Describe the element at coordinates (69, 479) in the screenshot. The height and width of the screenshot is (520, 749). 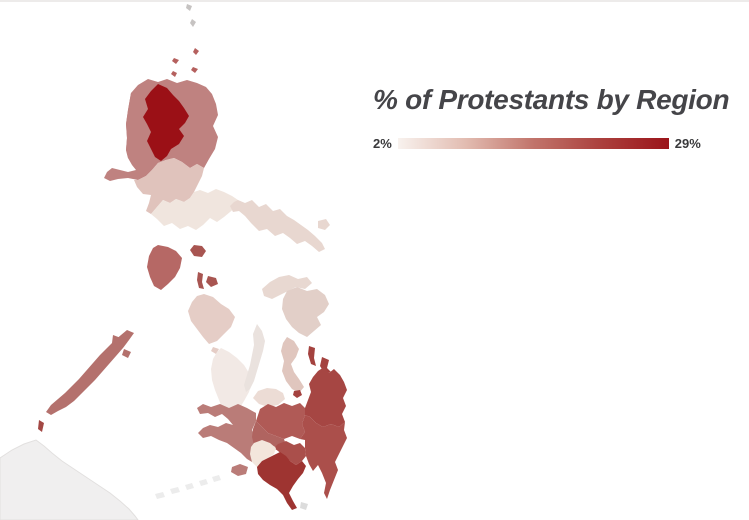
I see `neighbor-borneo` at that location.